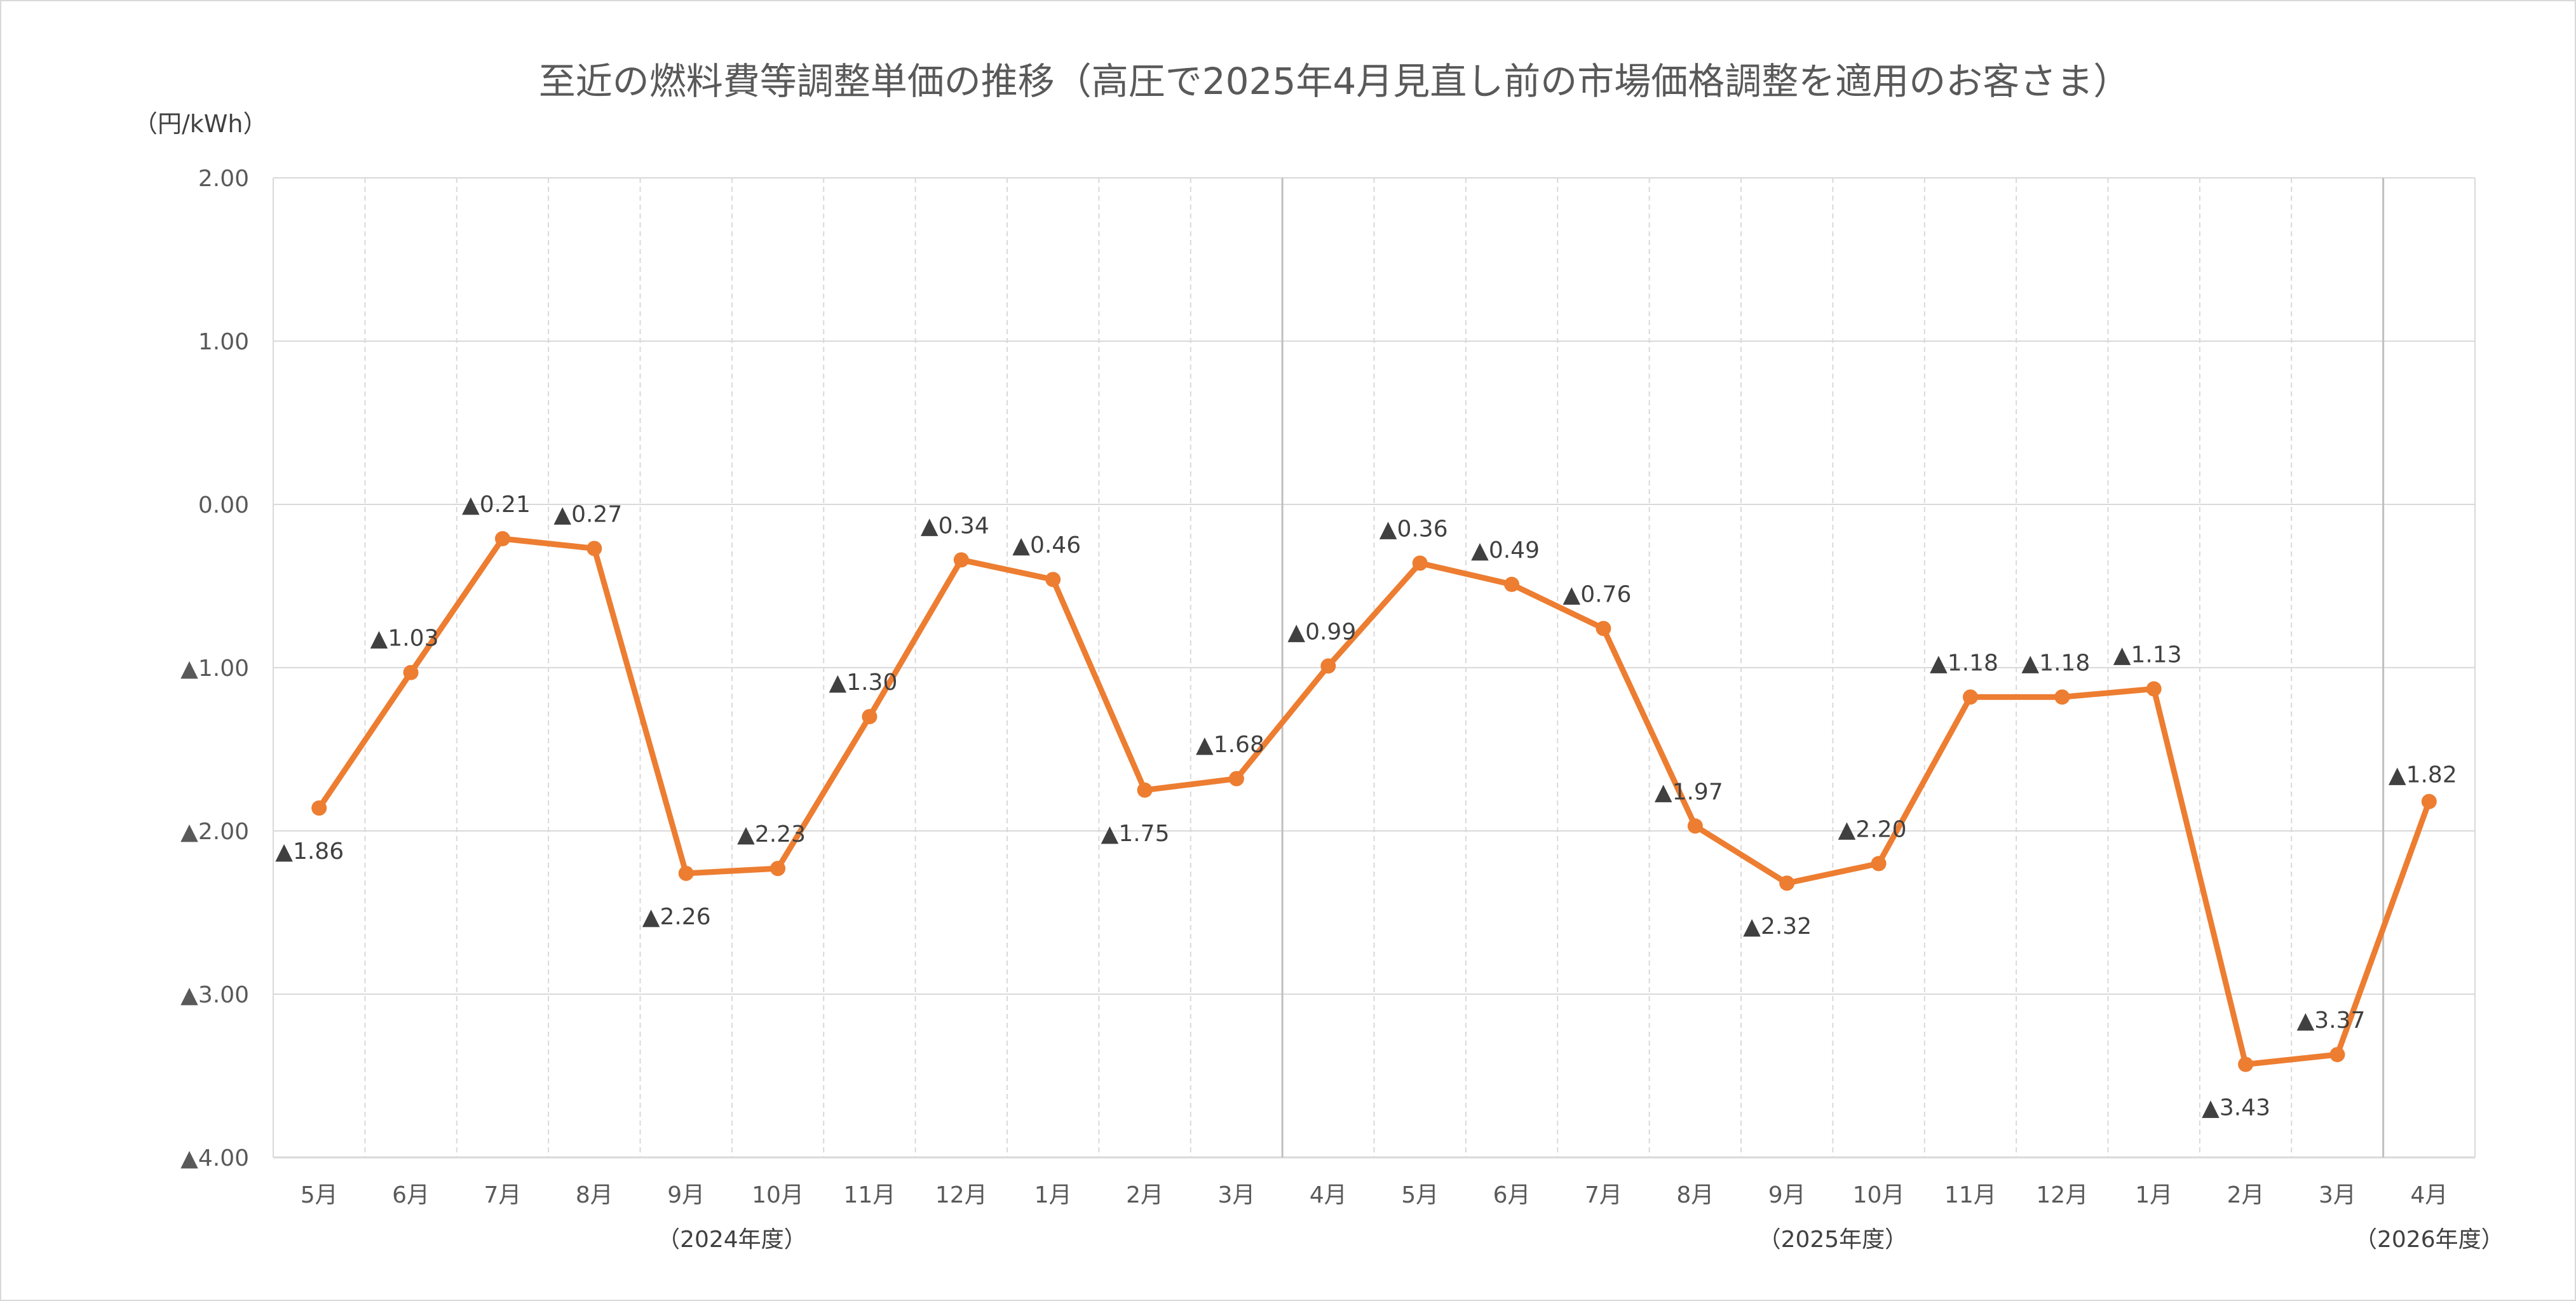 The width and height of the screenshot is (2576, 1301). Describe the element at coordinates (1689, 792) in the screenshot. I see `data-label: ▲1.97` at that location.